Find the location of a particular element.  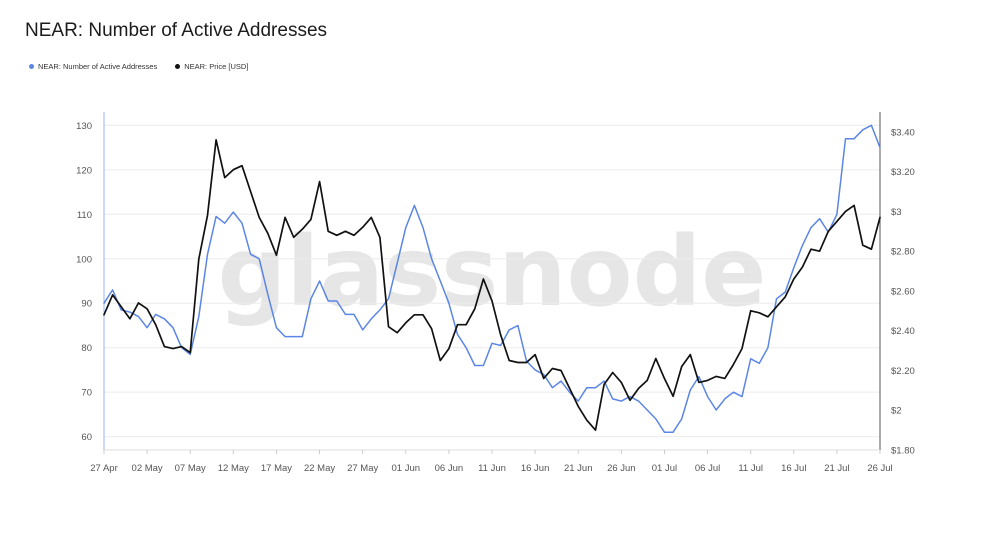

x-tick-label: 01 Jul is located at coordinates (664, 468).